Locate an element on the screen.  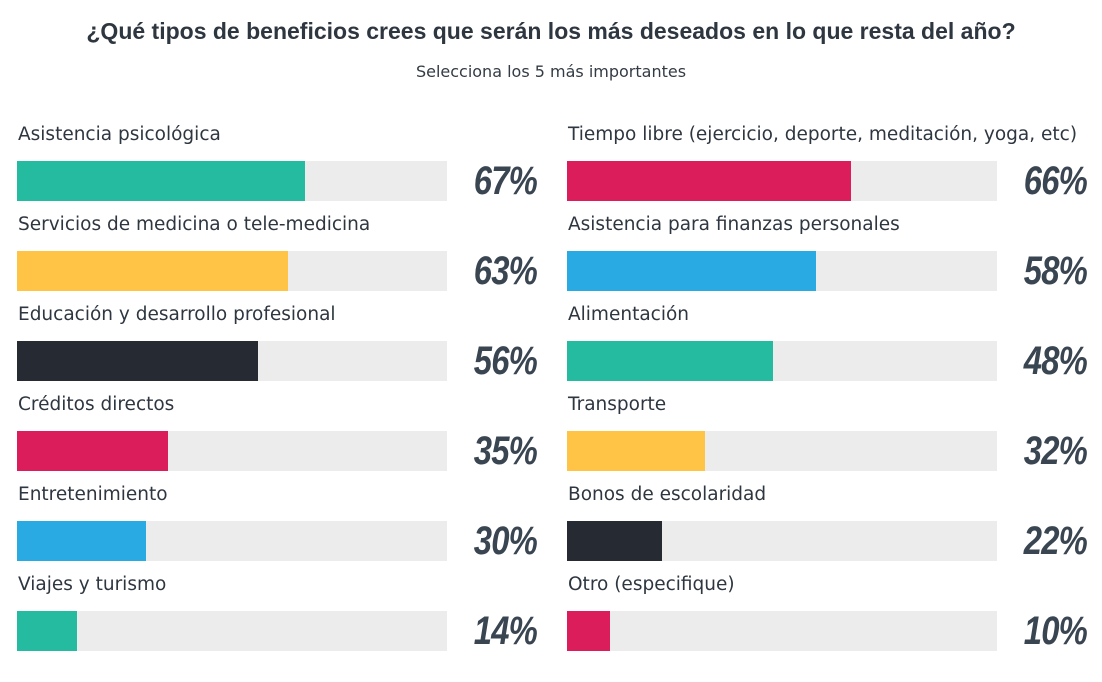
bar-value-label: 35% is located at coordinates (505, 451).